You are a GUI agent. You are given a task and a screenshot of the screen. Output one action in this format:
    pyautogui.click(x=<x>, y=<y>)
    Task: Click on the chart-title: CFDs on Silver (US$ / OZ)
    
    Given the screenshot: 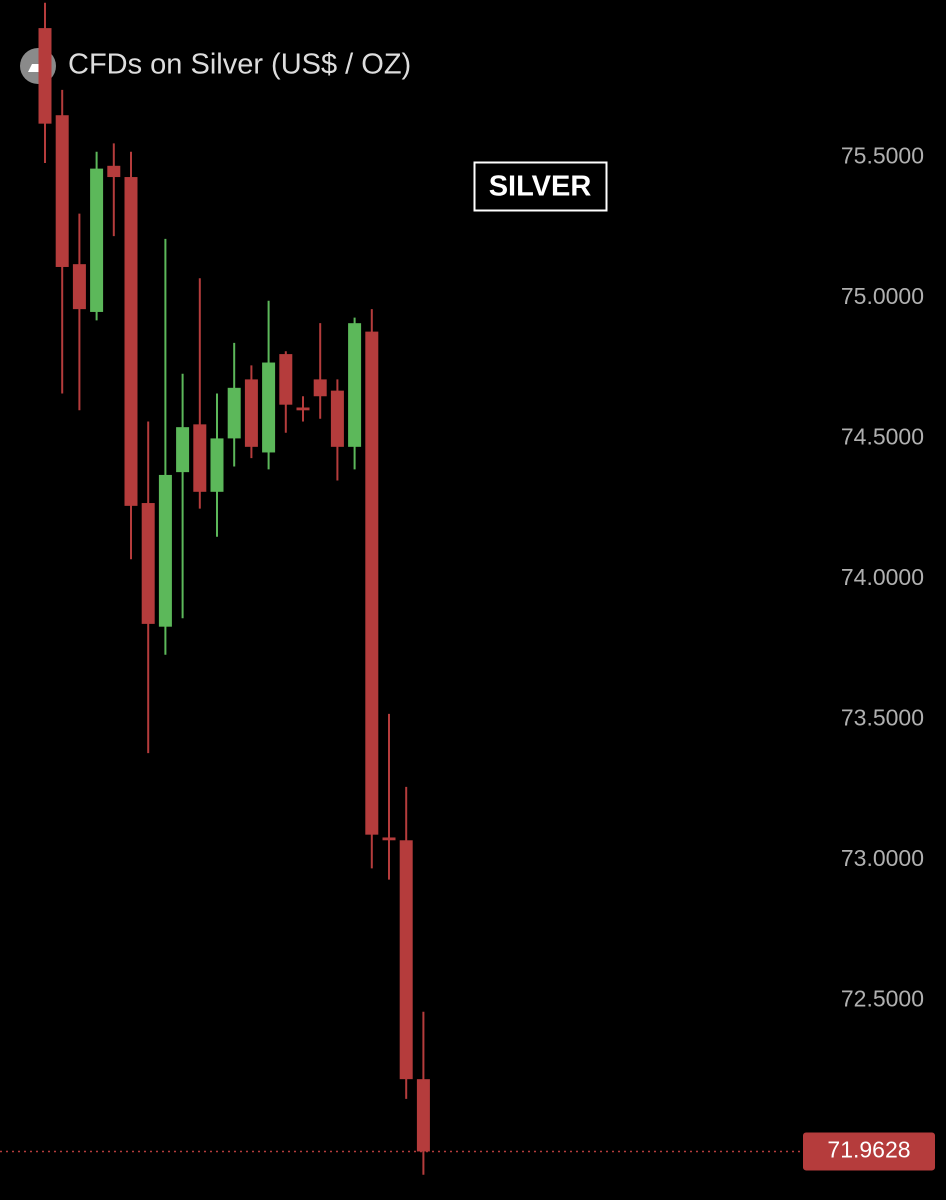 What is the action you would take?
    pyautogui.click(x=239, y=65)
    